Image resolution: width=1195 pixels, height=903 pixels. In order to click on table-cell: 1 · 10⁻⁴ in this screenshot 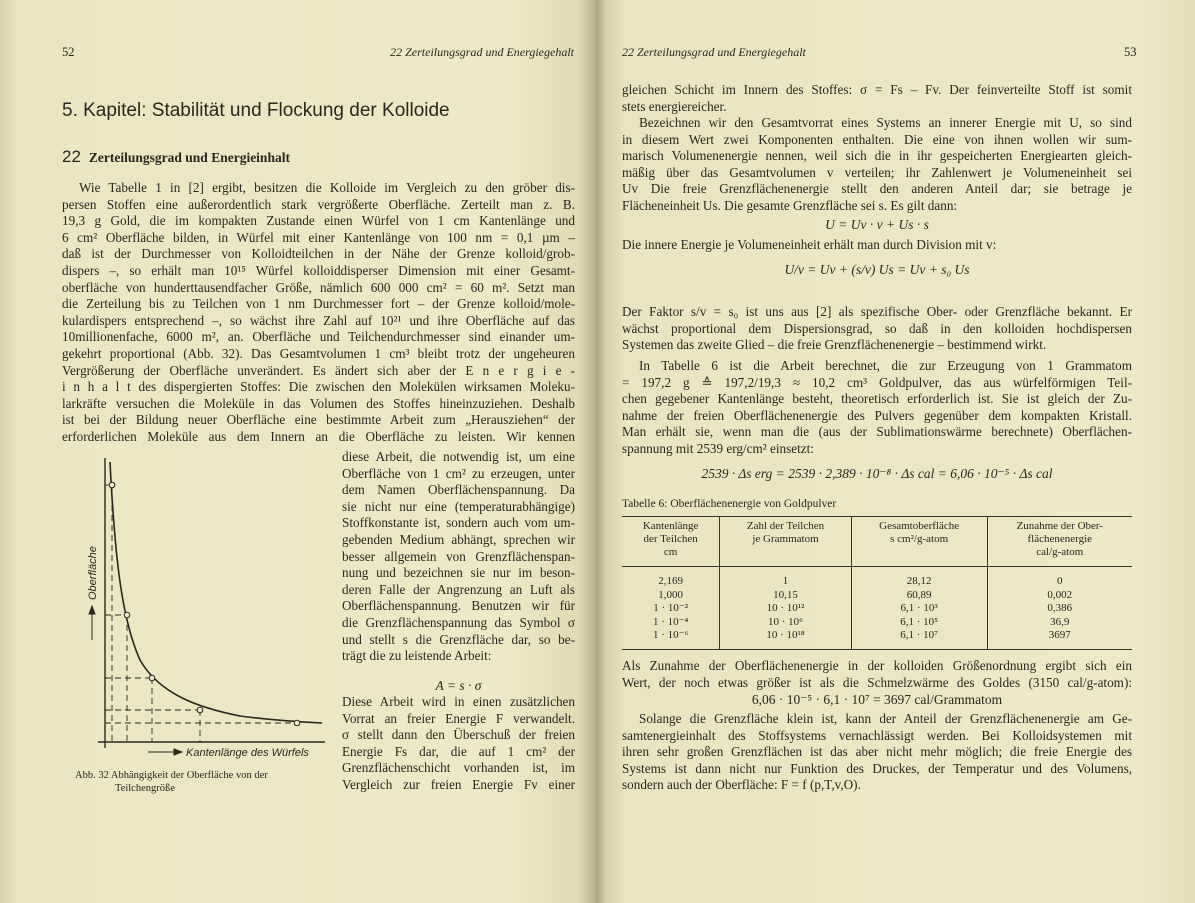, I will do `click(670, 621)`.